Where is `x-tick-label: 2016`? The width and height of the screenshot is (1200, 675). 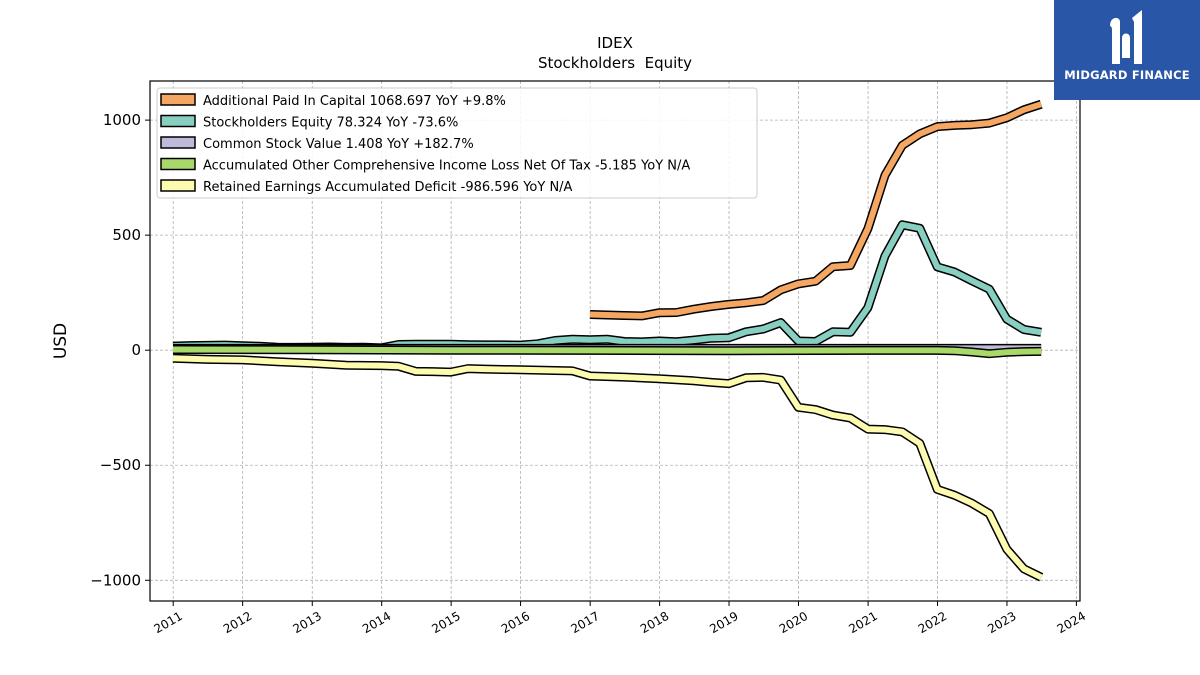 x-tick-label: 2016 is located at coordinates (515, 622).